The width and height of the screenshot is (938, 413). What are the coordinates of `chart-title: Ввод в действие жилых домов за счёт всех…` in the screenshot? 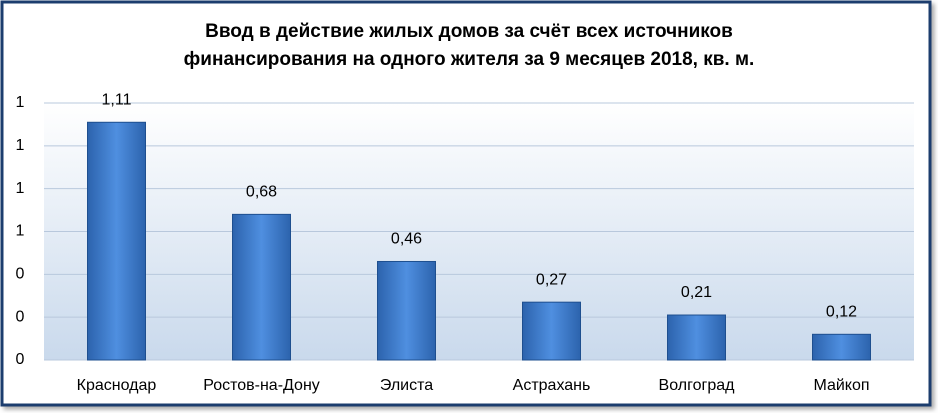 It's located at (469, 31).